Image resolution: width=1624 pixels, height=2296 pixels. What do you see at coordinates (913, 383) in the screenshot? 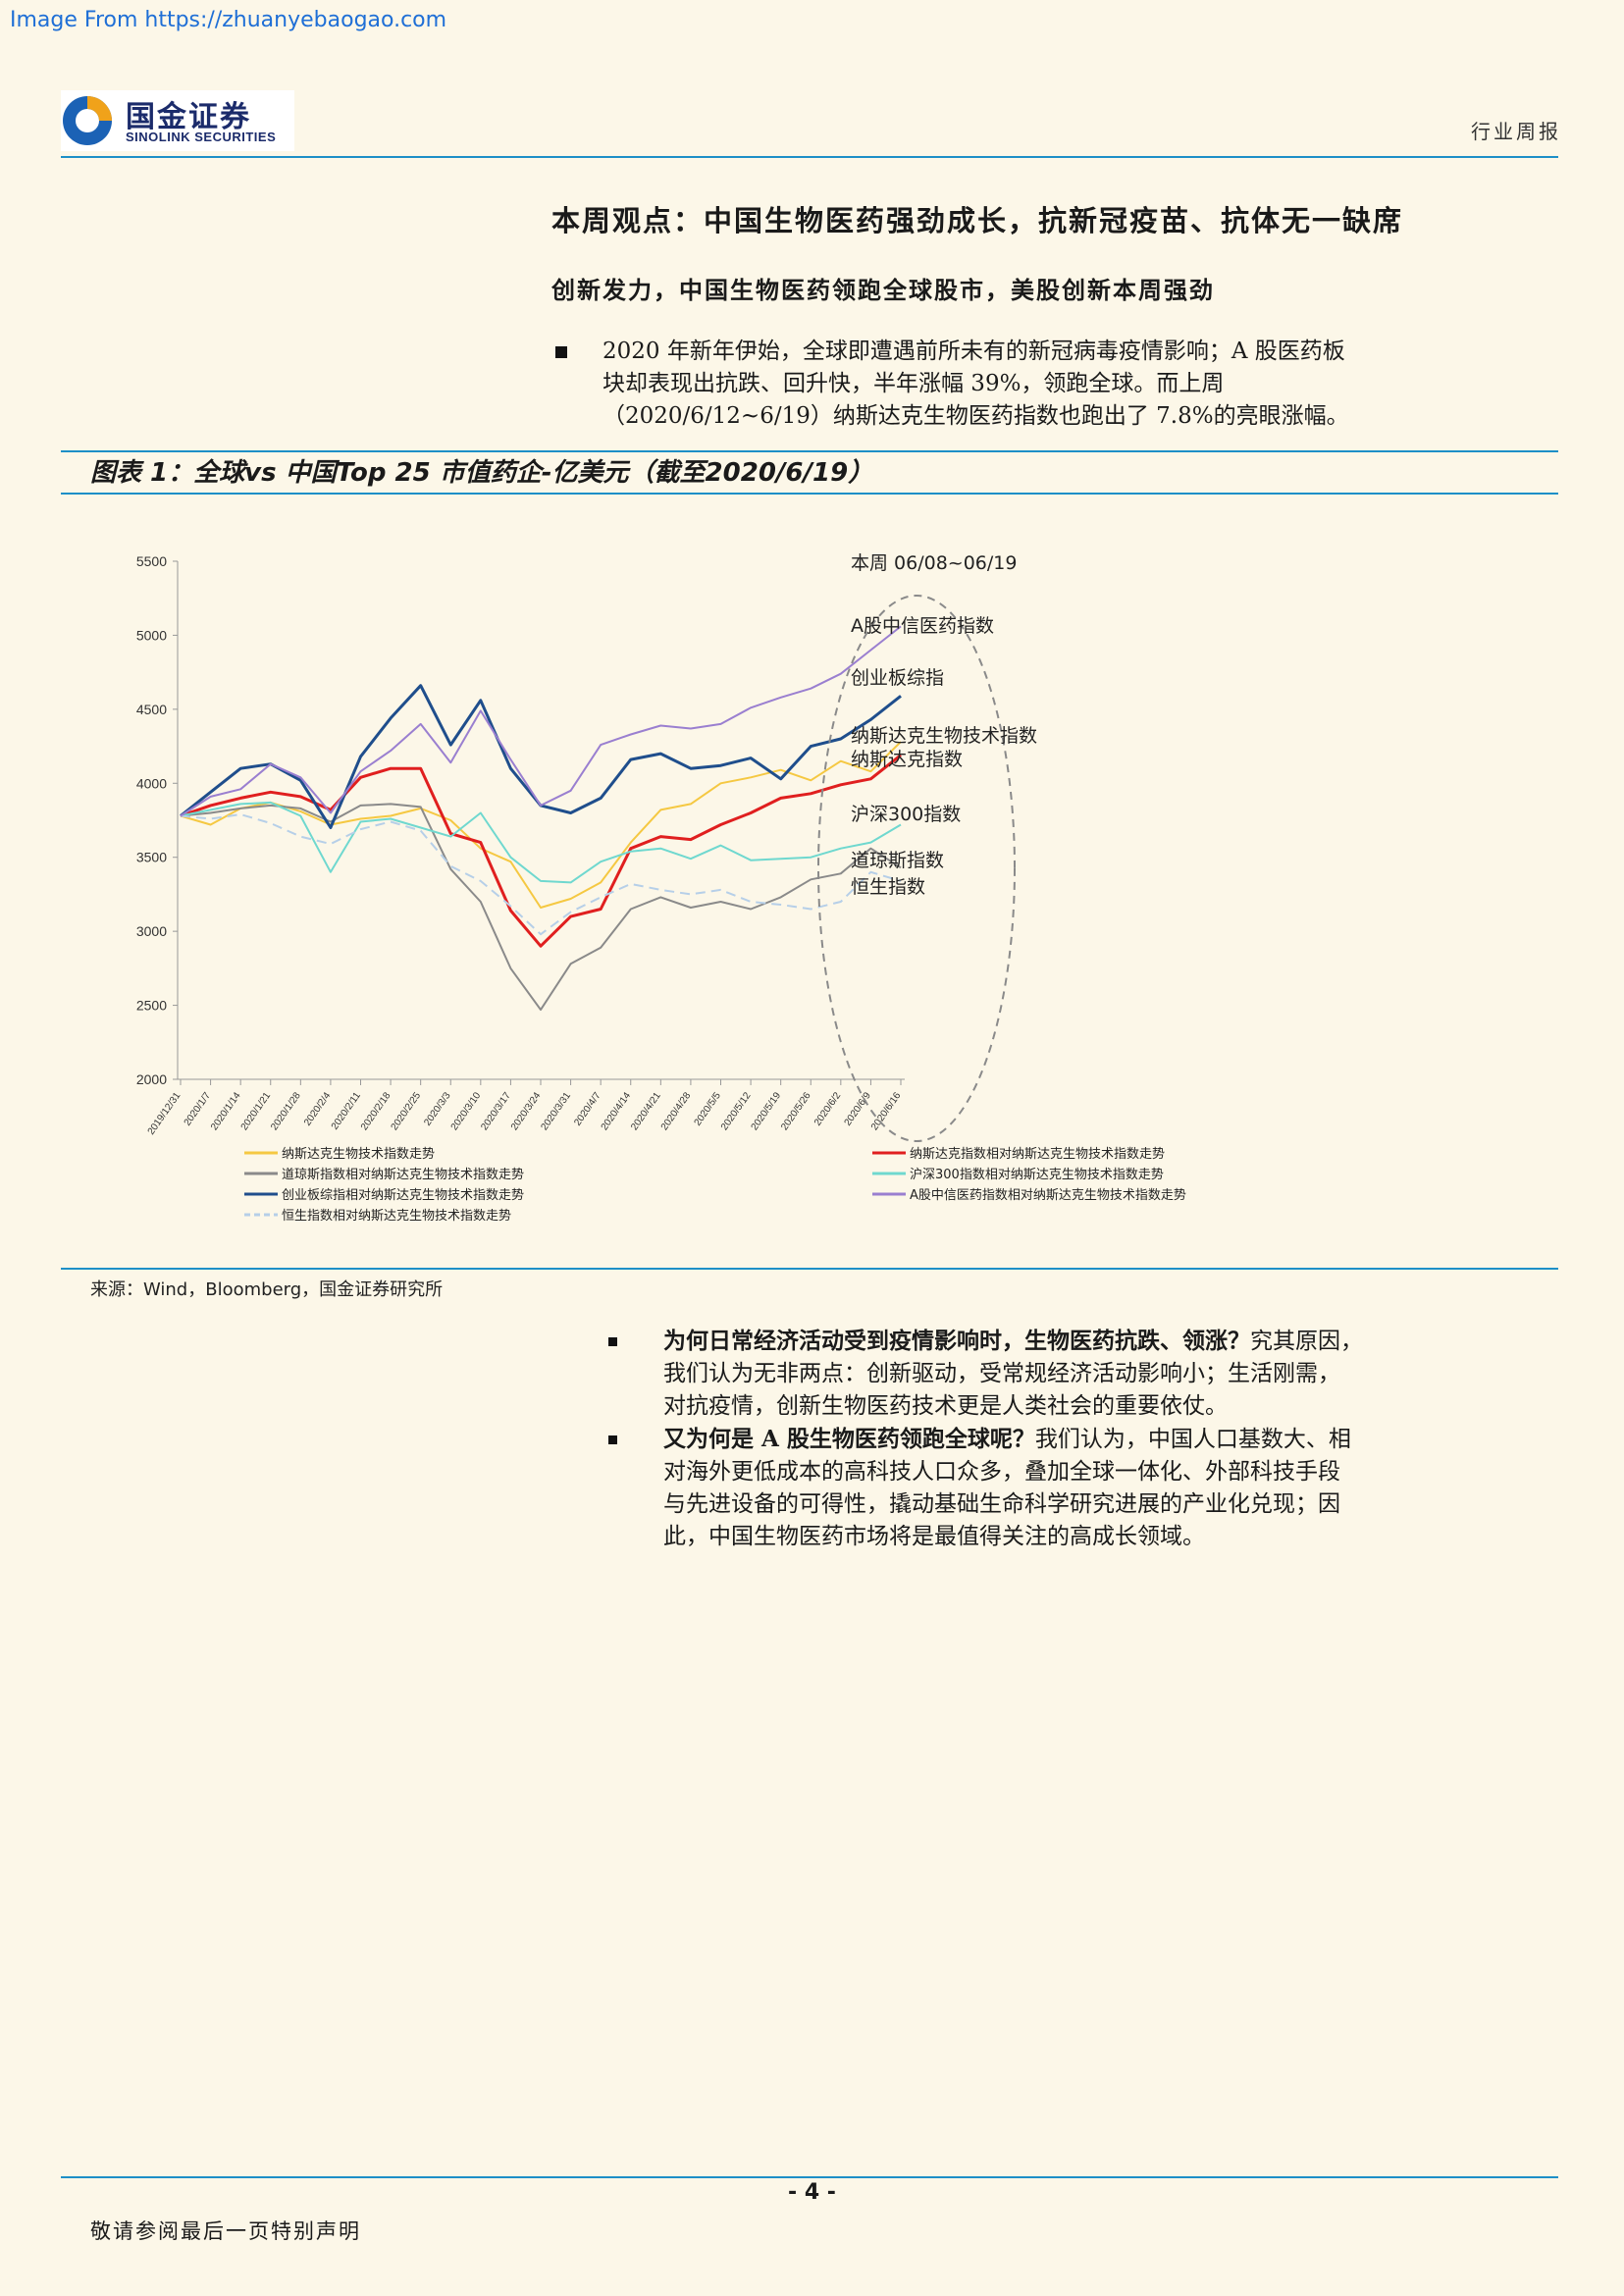
I see `bullet1-line2: 块却表现出抗跌、回升快，半年涨幅 39%，领跑全球。而上周` at bounding box center [913, 383].